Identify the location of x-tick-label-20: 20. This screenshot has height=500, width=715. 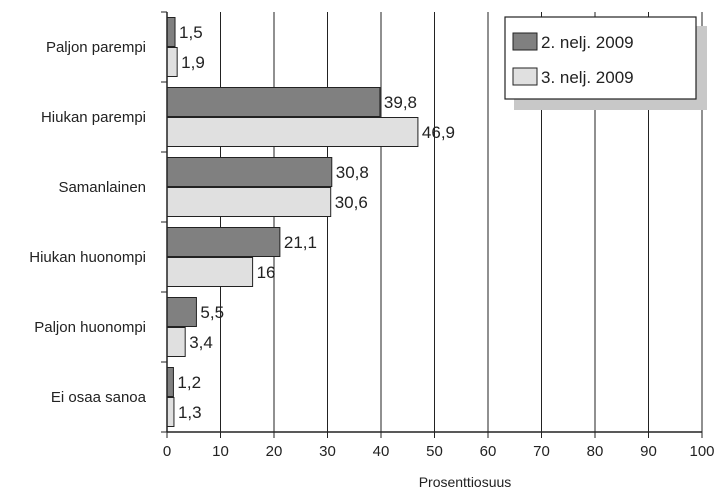
(274, 451).